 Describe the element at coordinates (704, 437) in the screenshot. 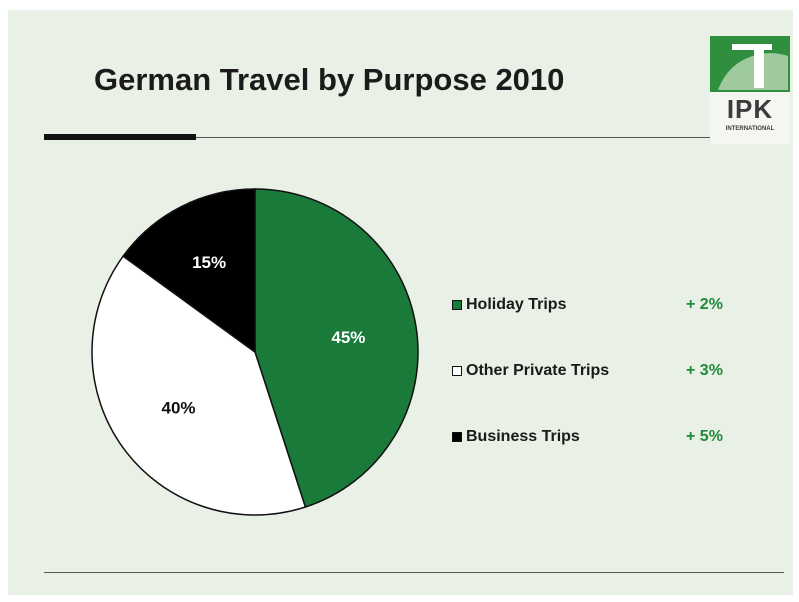

I see `legend-change: + 5%` at that location.